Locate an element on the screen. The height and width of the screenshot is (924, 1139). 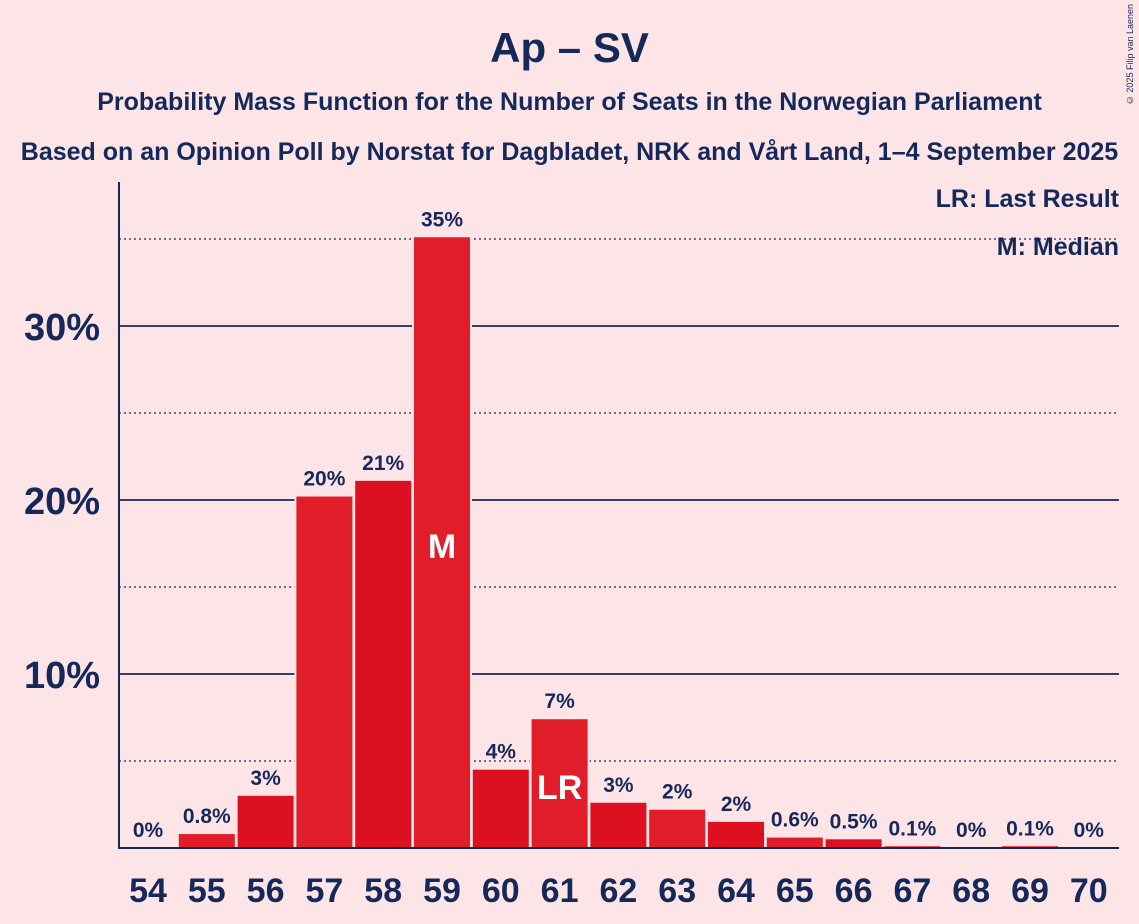
x-tick-label: 66 is located at coordinates (854, 891).